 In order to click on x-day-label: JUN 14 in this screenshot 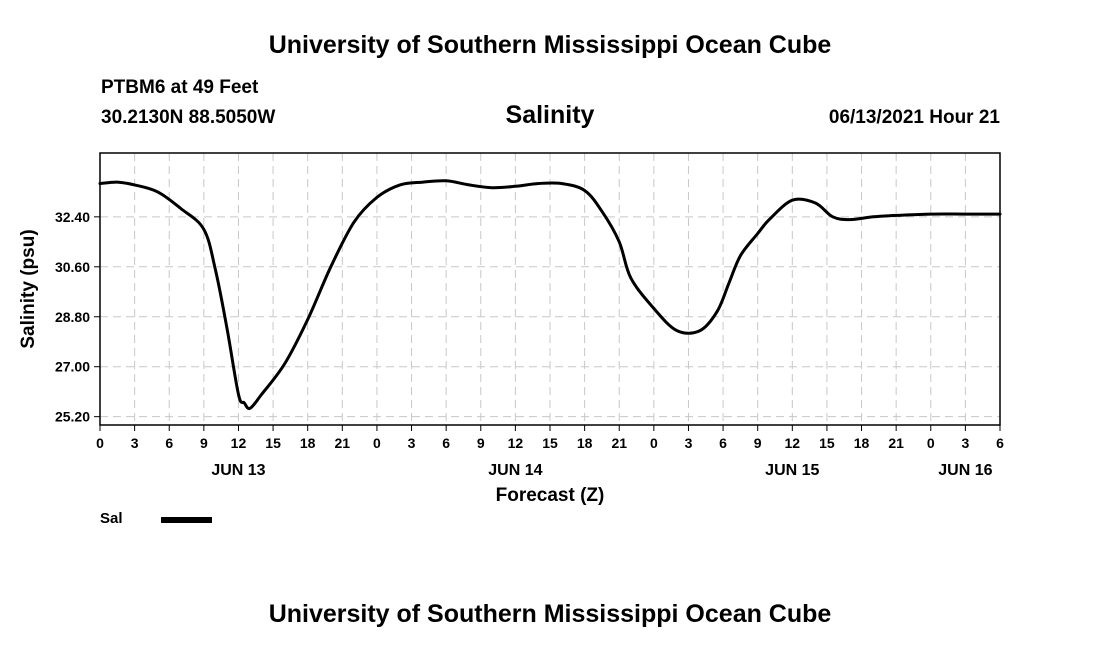, I will do `click(515, 470)`.